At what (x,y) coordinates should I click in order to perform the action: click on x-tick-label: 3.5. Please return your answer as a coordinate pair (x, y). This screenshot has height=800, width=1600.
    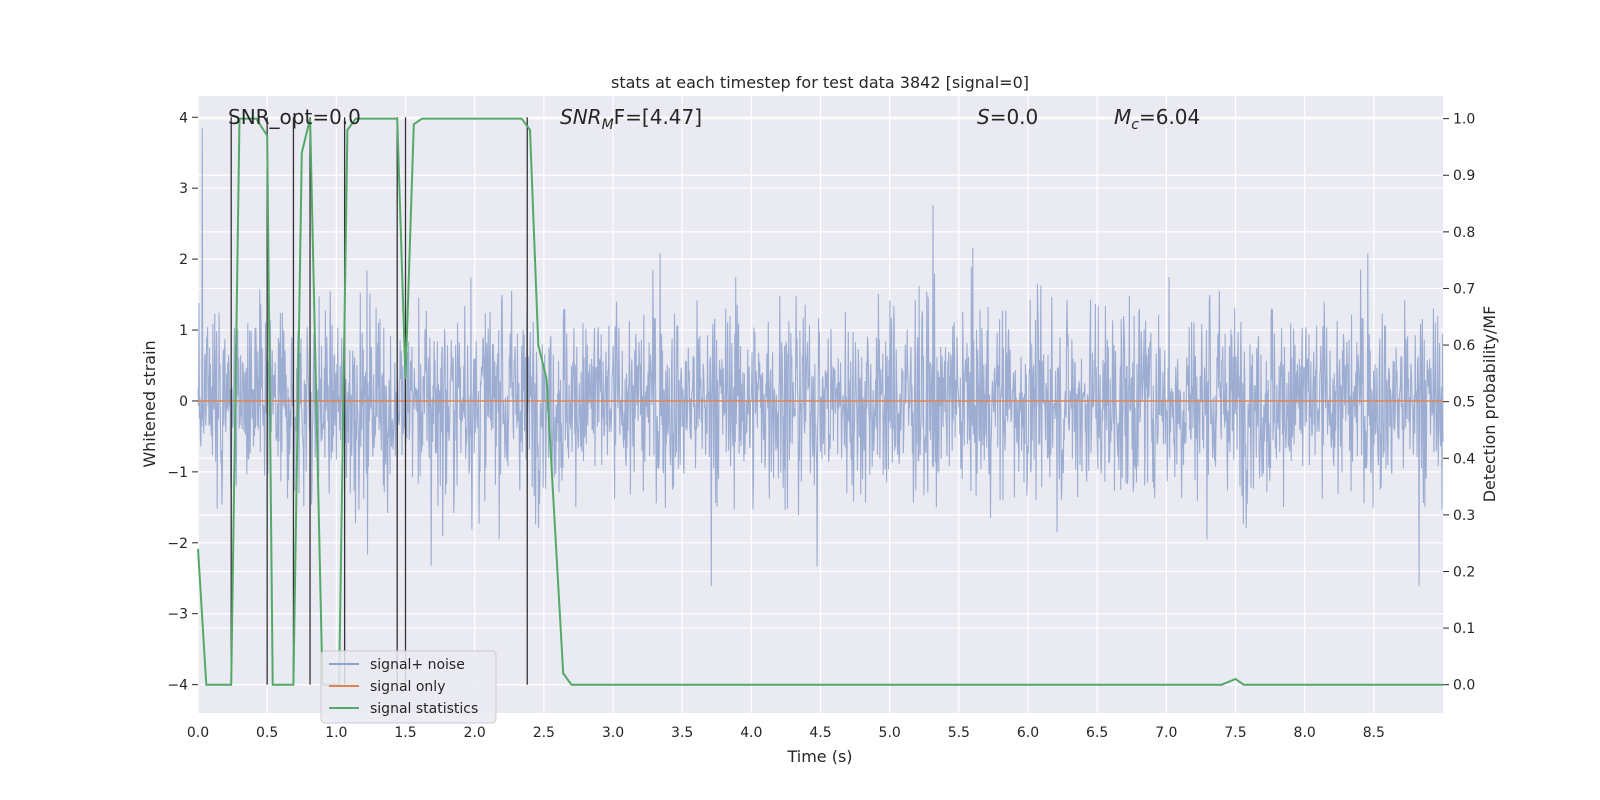
    Looking at the image, I should click on (682, 733).